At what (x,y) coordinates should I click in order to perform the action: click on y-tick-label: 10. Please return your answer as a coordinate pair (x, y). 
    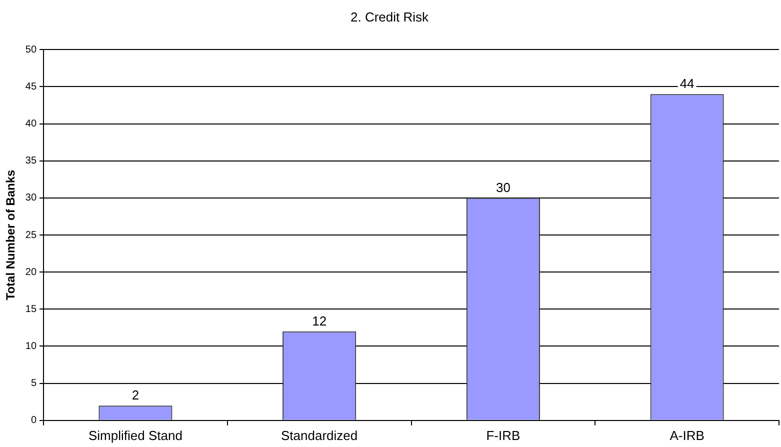
    Looking at the image, I should click on (31, 346).